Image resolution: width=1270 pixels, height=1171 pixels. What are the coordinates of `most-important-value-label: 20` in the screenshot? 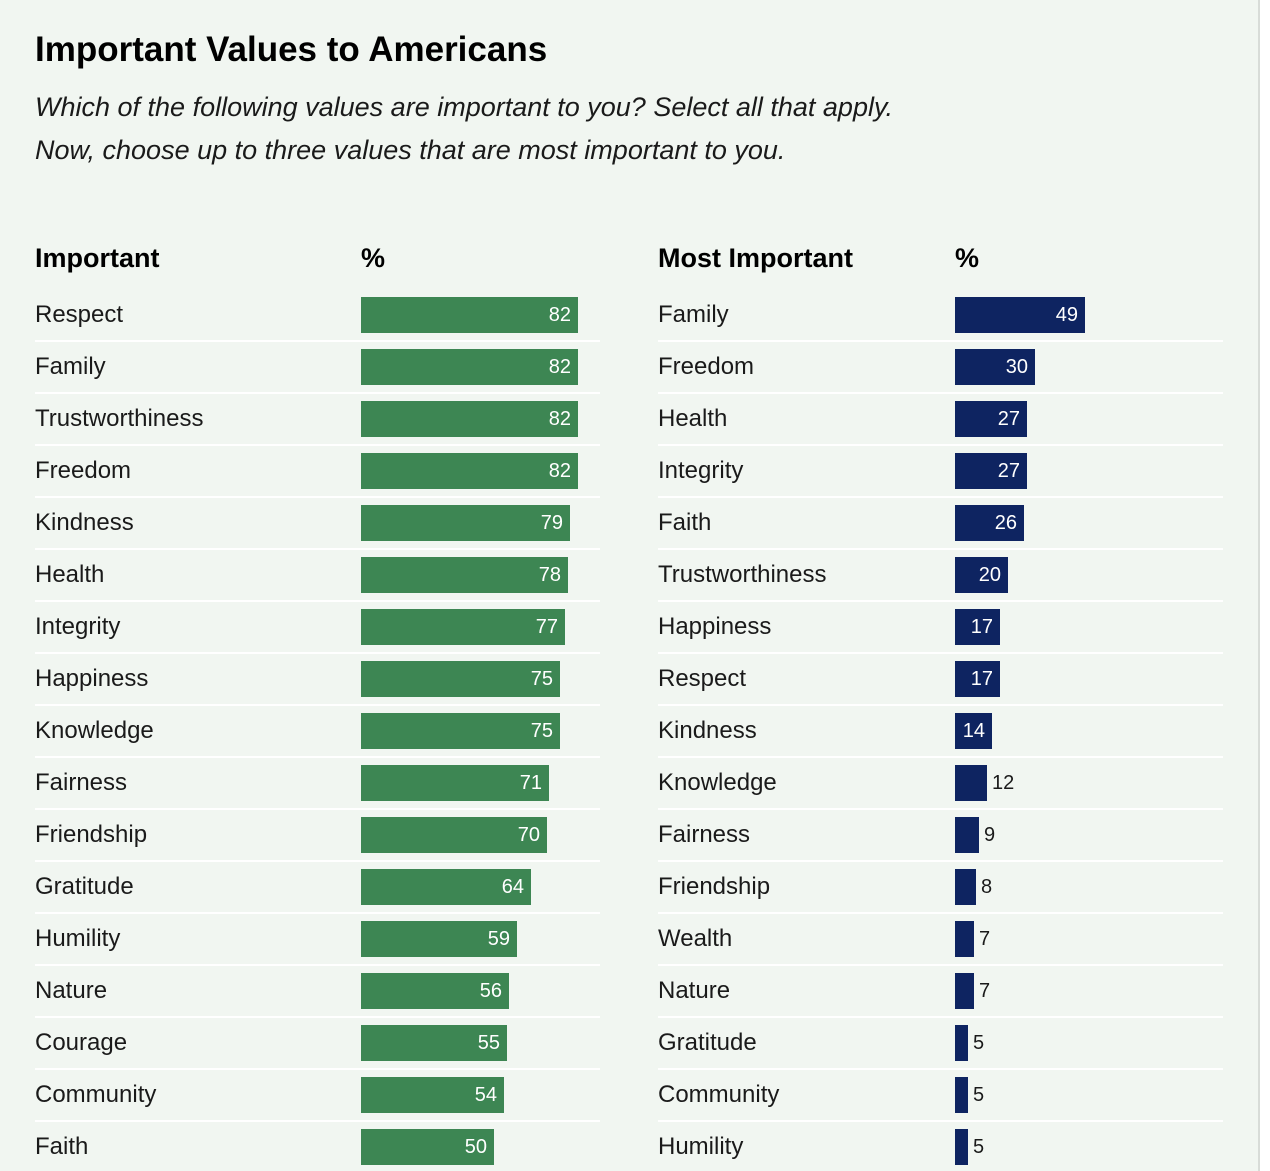 It's located at (989, 575).